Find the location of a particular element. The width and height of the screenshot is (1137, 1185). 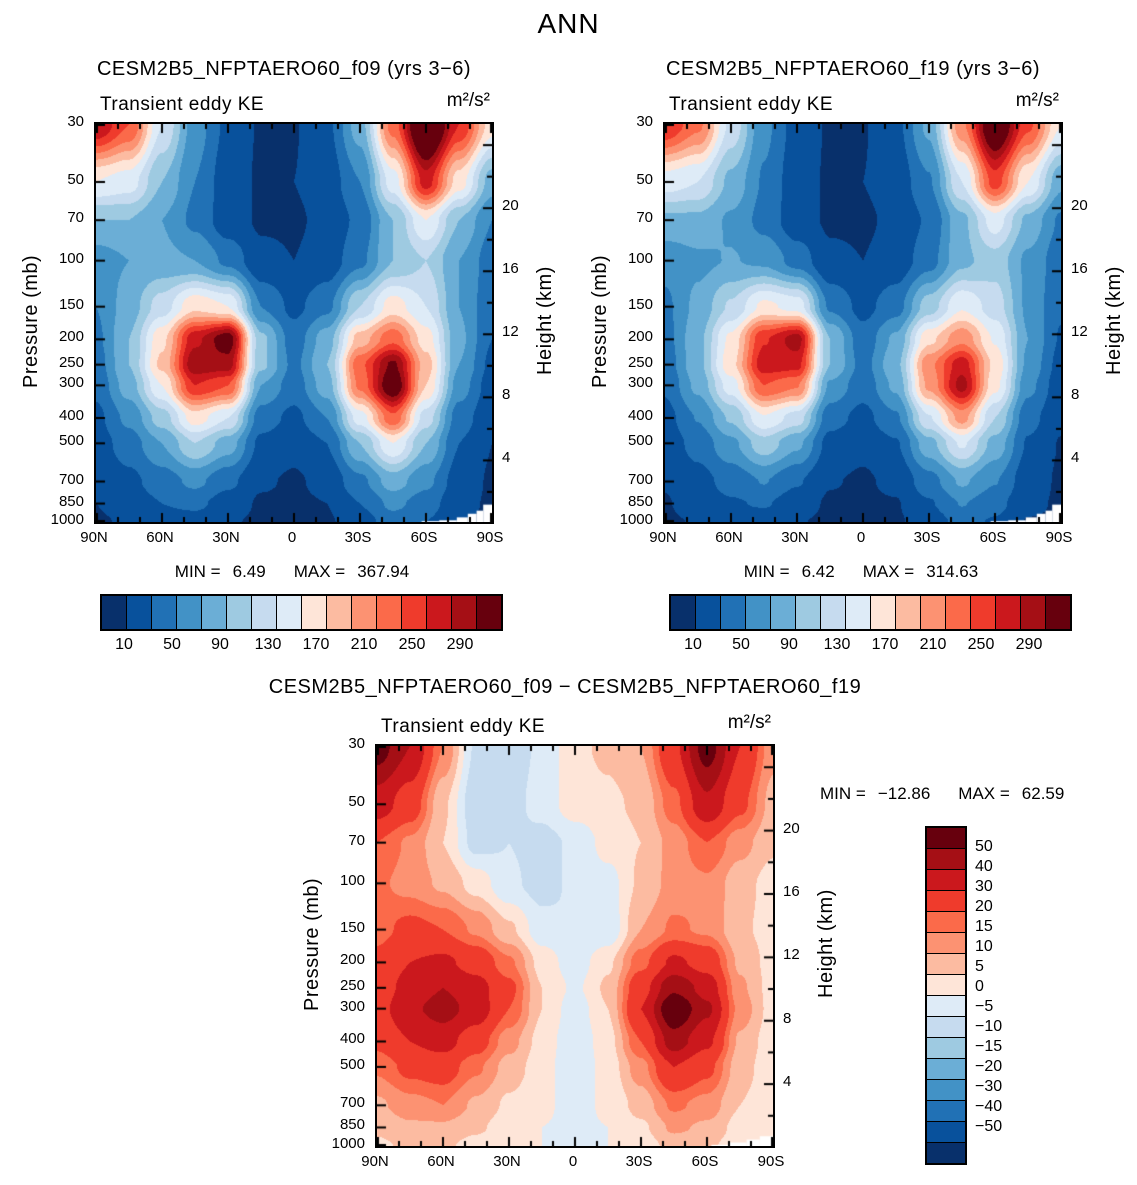

minmax-readout: MIN = 6.42 MAX = 314.63 is located at coordinates (861, 572).